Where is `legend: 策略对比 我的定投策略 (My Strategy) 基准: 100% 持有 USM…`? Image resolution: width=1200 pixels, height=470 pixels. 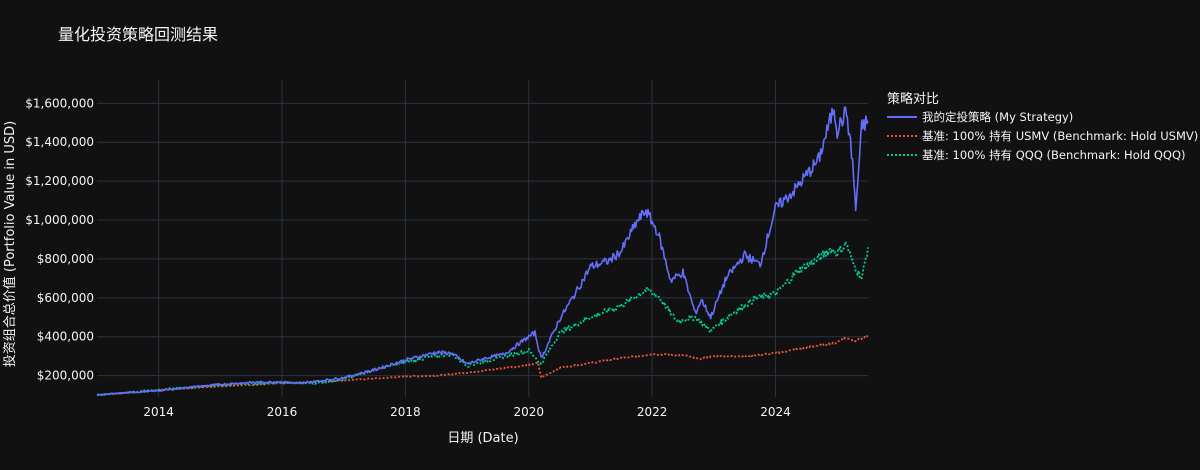 legend: 策略对比 我的定投策略 (My Strategy) 基准: 100% 持有 USM… is located at coordinates (1042, 126).